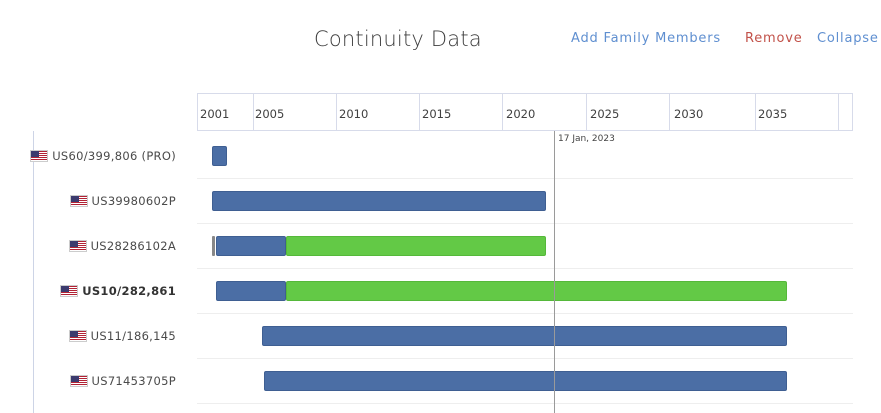 Image resolution: width=881 pixels, height=413 pixels. I want to click on family-member-row-label: US71453705P, so click(123, 381).